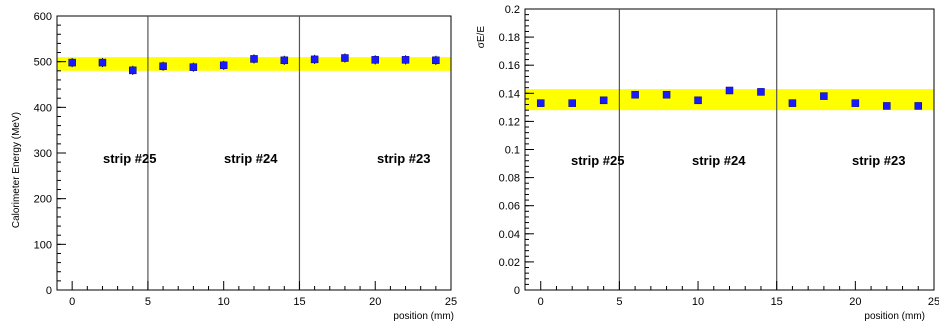 This screenshot has height=330, width=939. What do you see at coordinates (512, 151) in the screenshot?
I see `y-tick-label: 0.1` at bounding box center [512, 151].